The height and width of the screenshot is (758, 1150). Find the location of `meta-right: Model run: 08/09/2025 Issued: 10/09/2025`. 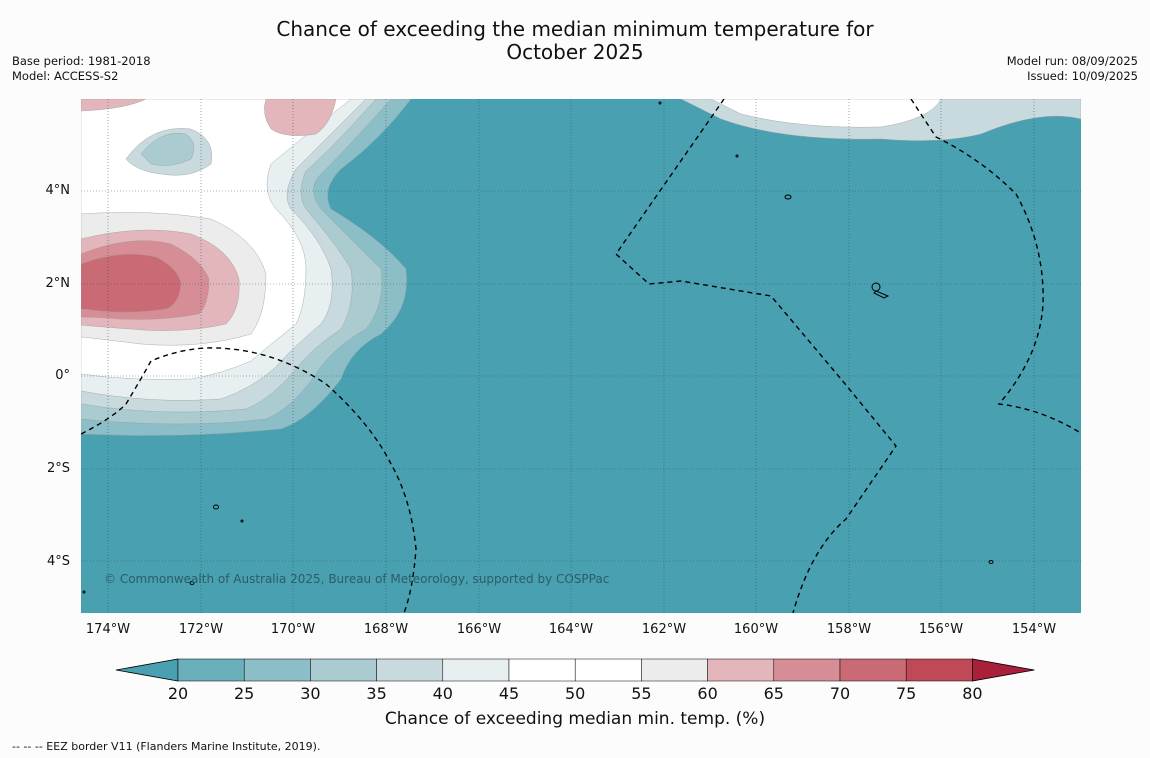

meta-right: Model run: 08/09/2025 Issued: 10/09/2025 is located at coordinates (1072, 69).